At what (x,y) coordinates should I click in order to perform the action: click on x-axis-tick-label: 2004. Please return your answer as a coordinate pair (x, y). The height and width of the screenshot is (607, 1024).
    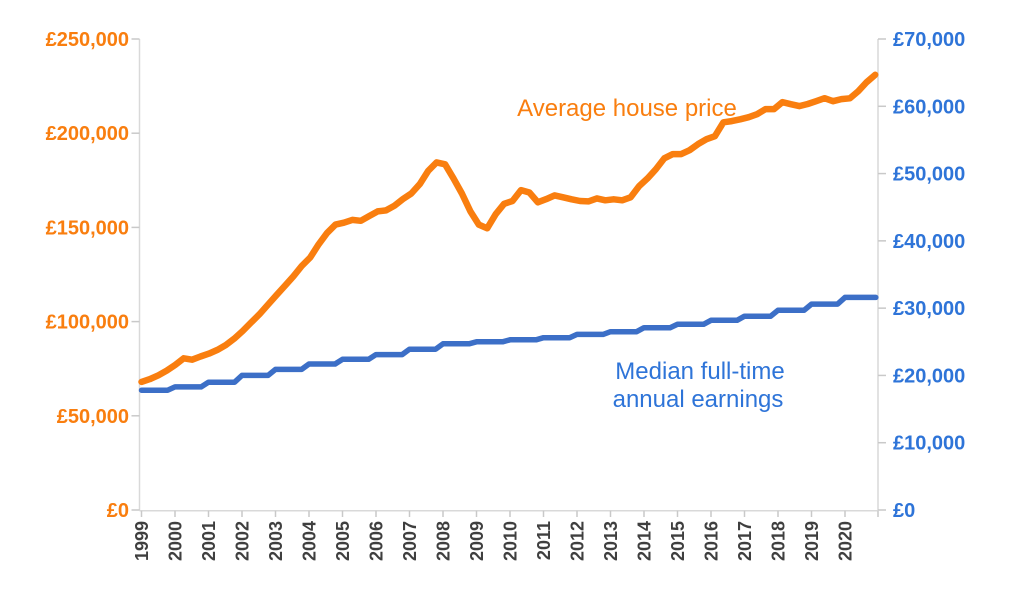
    Looking at the image, I should click on (310, 541).